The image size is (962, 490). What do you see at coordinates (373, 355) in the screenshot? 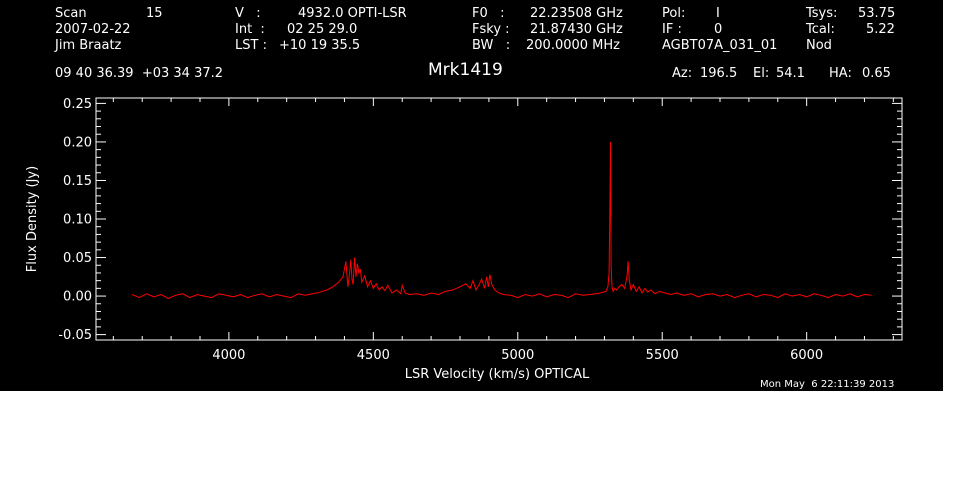
I see `x-tick-label: 4500` at bounding box center [373, 355].